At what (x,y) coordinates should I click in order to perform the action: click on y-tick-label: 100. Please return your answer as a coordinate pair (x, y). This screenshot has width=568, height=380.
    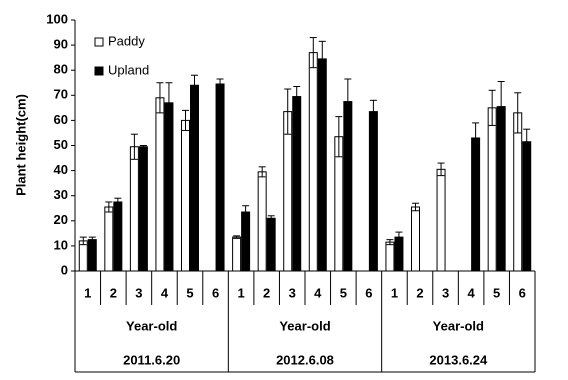
    Looking at the image, I should click on (57, 18).